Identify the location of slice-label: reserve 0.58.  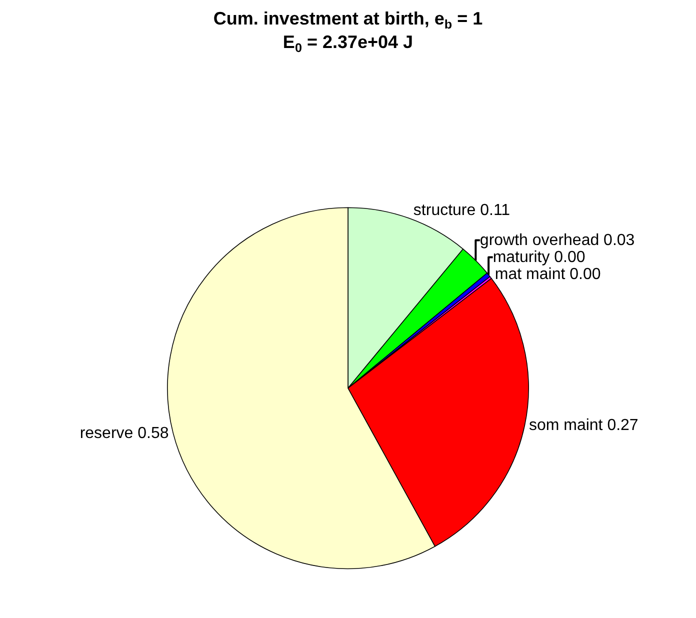
(124, 433).